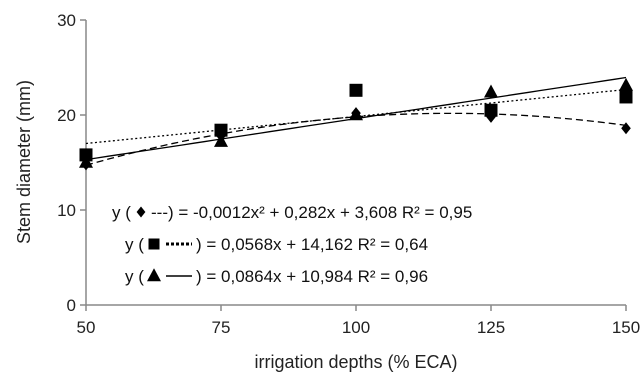 Image resolution: width=643 pixels, height=378 pixels. Describe the element at coordinates (66, 115) in the screenshot. I see `y-tick-label: 20` at that location.